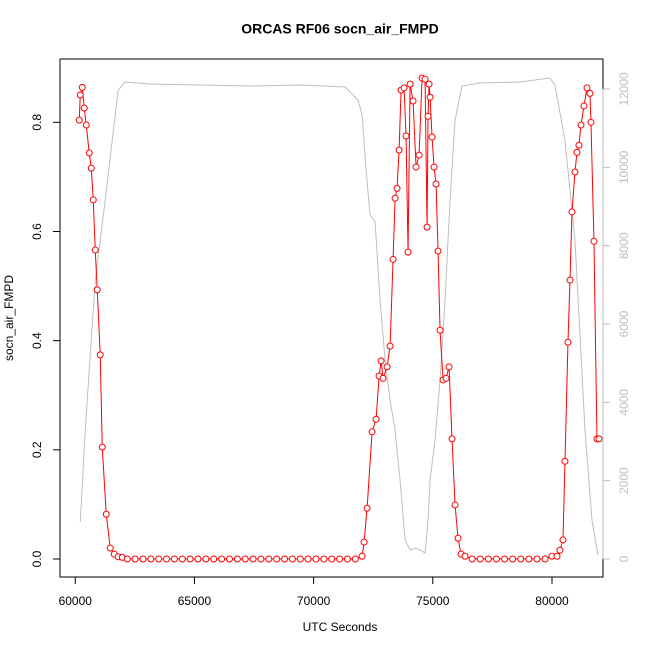 The height and width of the screenshot is (650, 650). Describe the element at coordinates (37, 122) in the screenshot. I see `y-tick-label: 0.8` at that location.